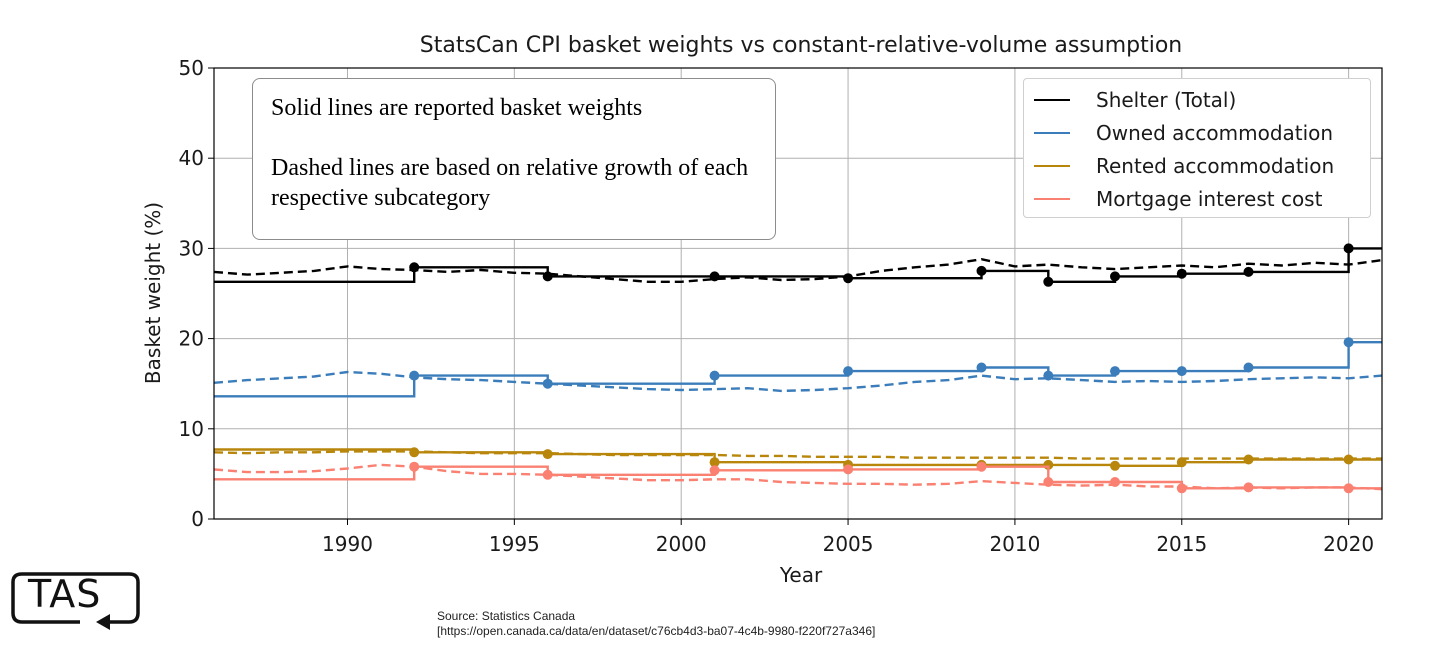 This screenshot has width=1456, height=649. What do you see at coordinates (1215, 165) in the screenshot?
I see `legend-label: Rented accommodation` at bounding box center [1215, 165].